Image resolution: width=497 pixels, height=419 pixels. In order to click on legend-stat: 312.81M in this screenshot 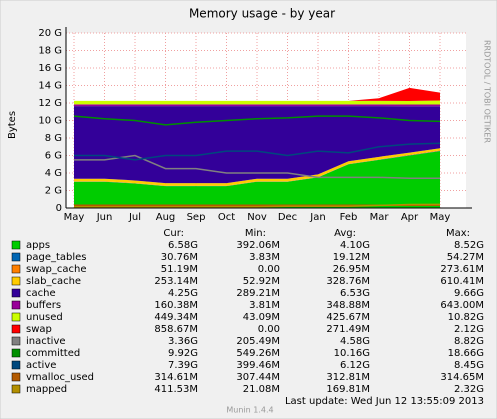, I will do `click(348, 377)`.